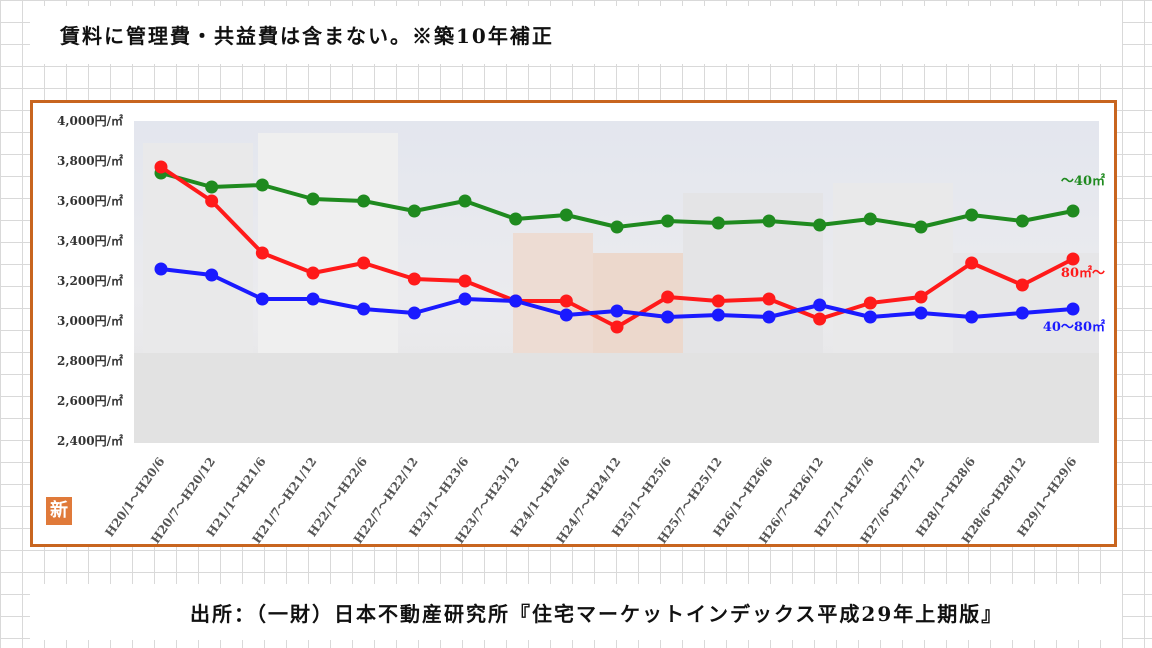  What do you see at coordinates (1074, 327) in the screenshot?
I see `series-label: 40～80㎡` at bounding box center [1074, 327].